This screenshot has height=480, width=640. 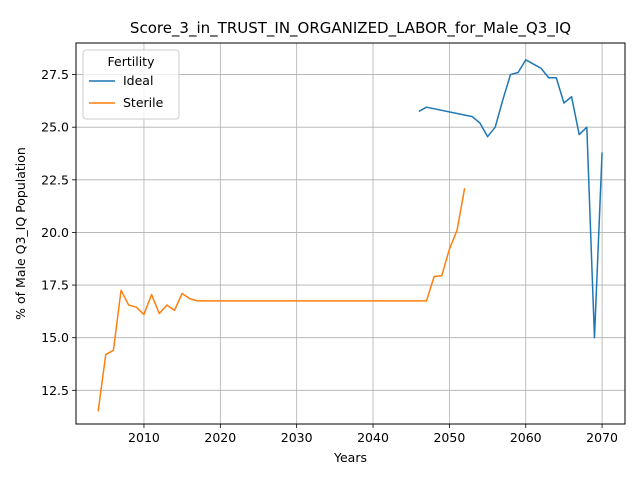 I want to click on y-tick-label: 22.5, so click(x=55, y=179).